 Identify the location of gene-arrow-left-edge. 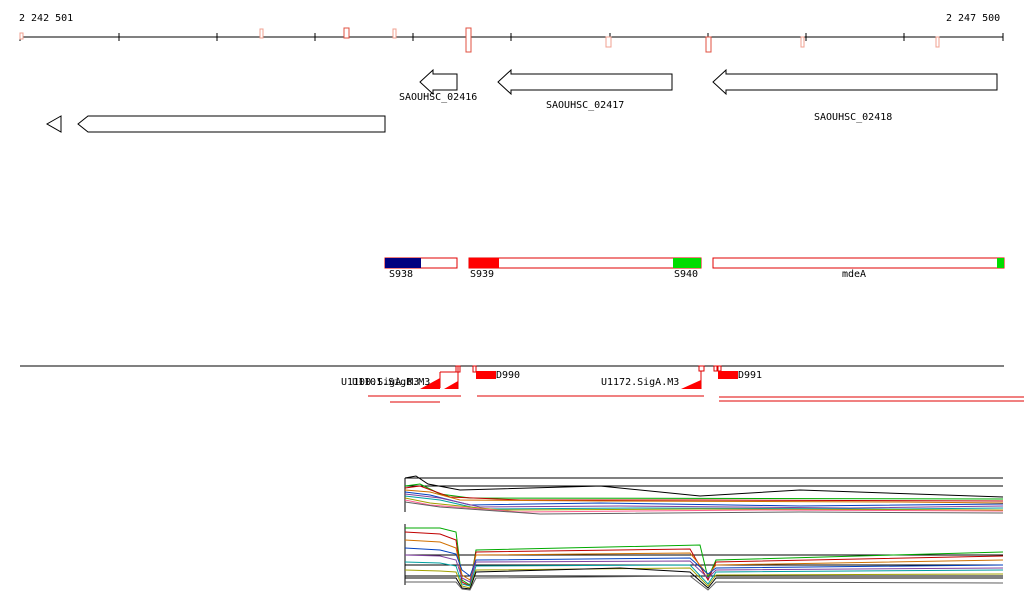
(53, 124).